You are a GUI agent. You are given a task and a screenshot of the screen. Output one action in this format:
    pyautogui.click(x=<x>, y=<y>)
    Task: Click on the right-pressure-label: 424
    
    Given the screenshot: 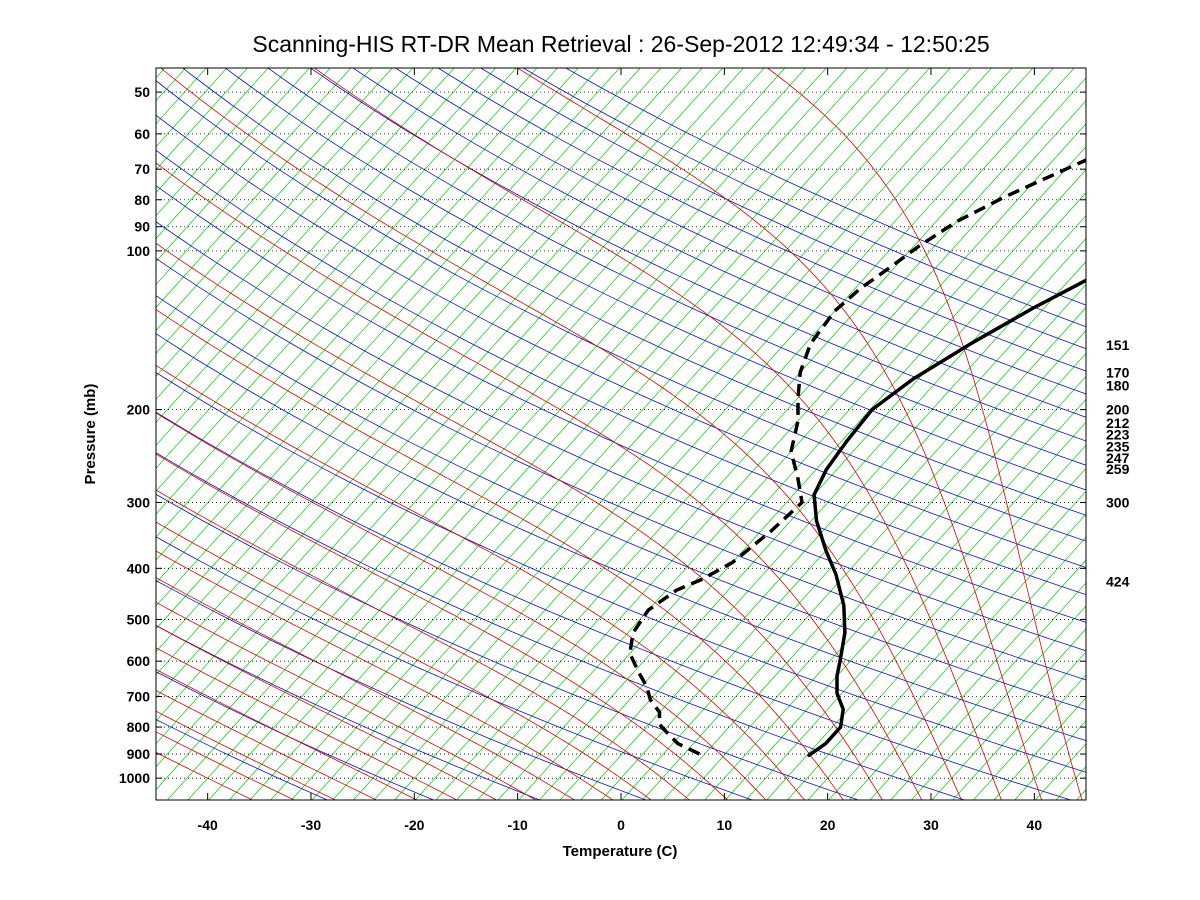 What is the action you would take?
    pyautogui.click(x=1118, y=582)
    